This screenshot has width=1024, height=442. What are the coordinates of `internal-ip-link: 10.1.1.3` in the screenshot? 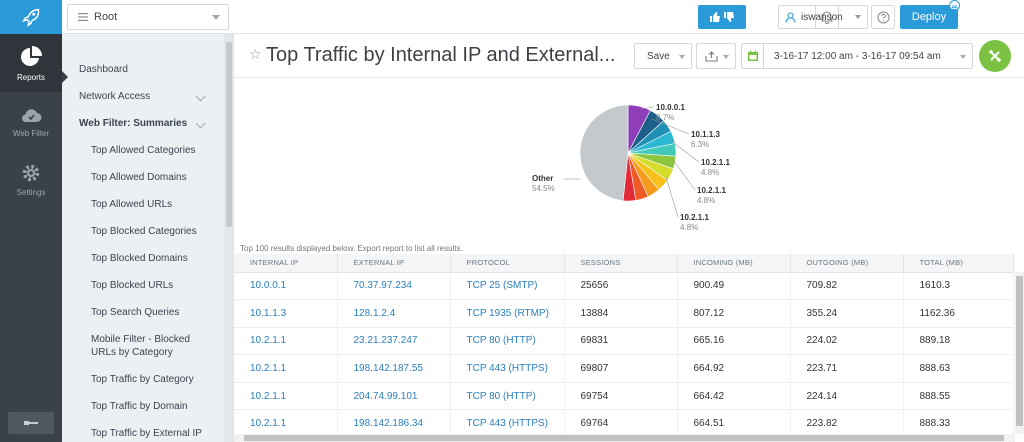 It's located at (286, 313).